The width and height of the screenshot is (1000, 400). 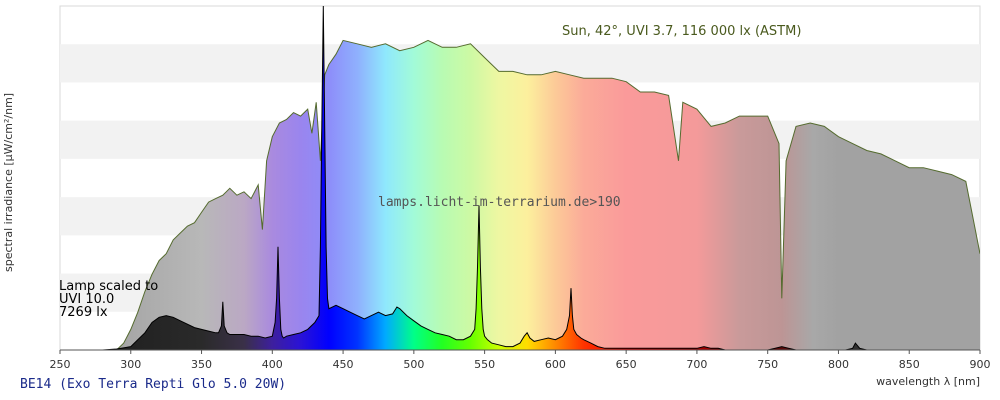 I want to click on y-axis-label: spectral irradiance [µW/cm²/nm], so click(x=8, y=182).